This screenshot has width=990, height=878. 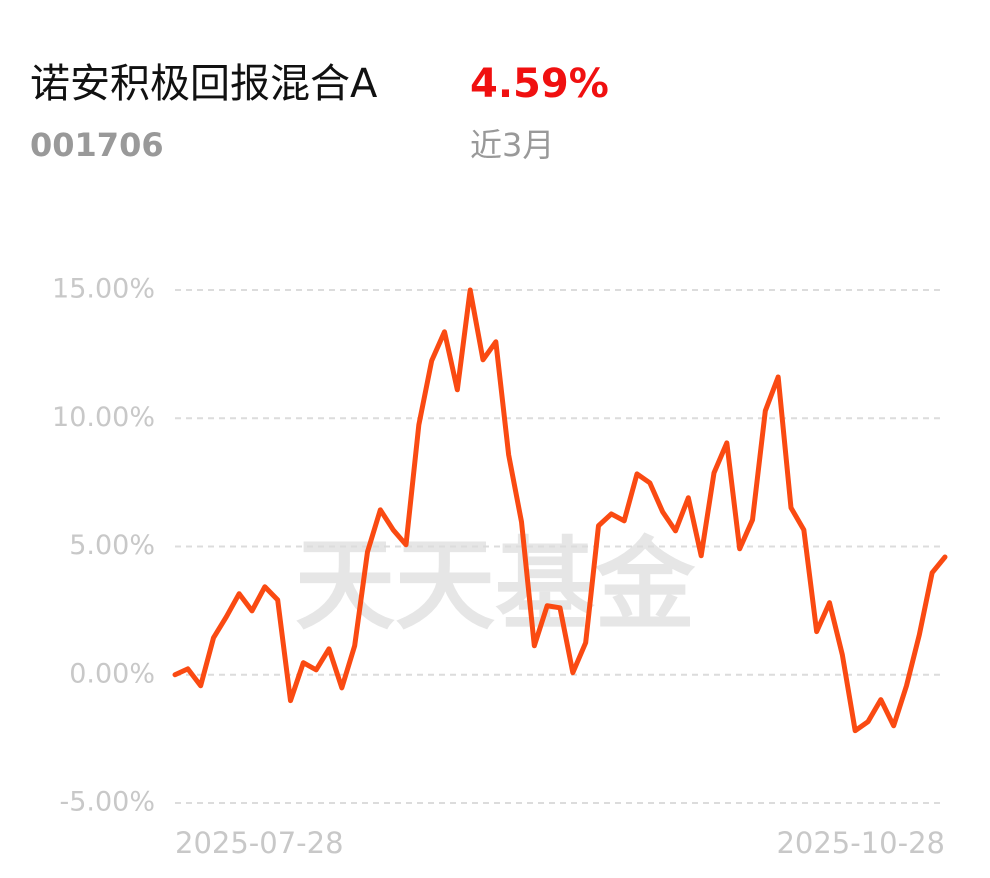 What do you see at coordinates (539, 84) in the screenshot?
I see `return-value: 4.59%` at bounding box center [539, 84].